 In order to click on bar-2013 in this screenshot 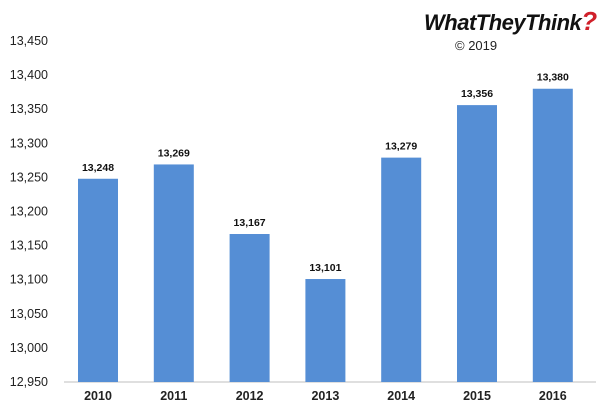, I will do `click(325, 330)`.